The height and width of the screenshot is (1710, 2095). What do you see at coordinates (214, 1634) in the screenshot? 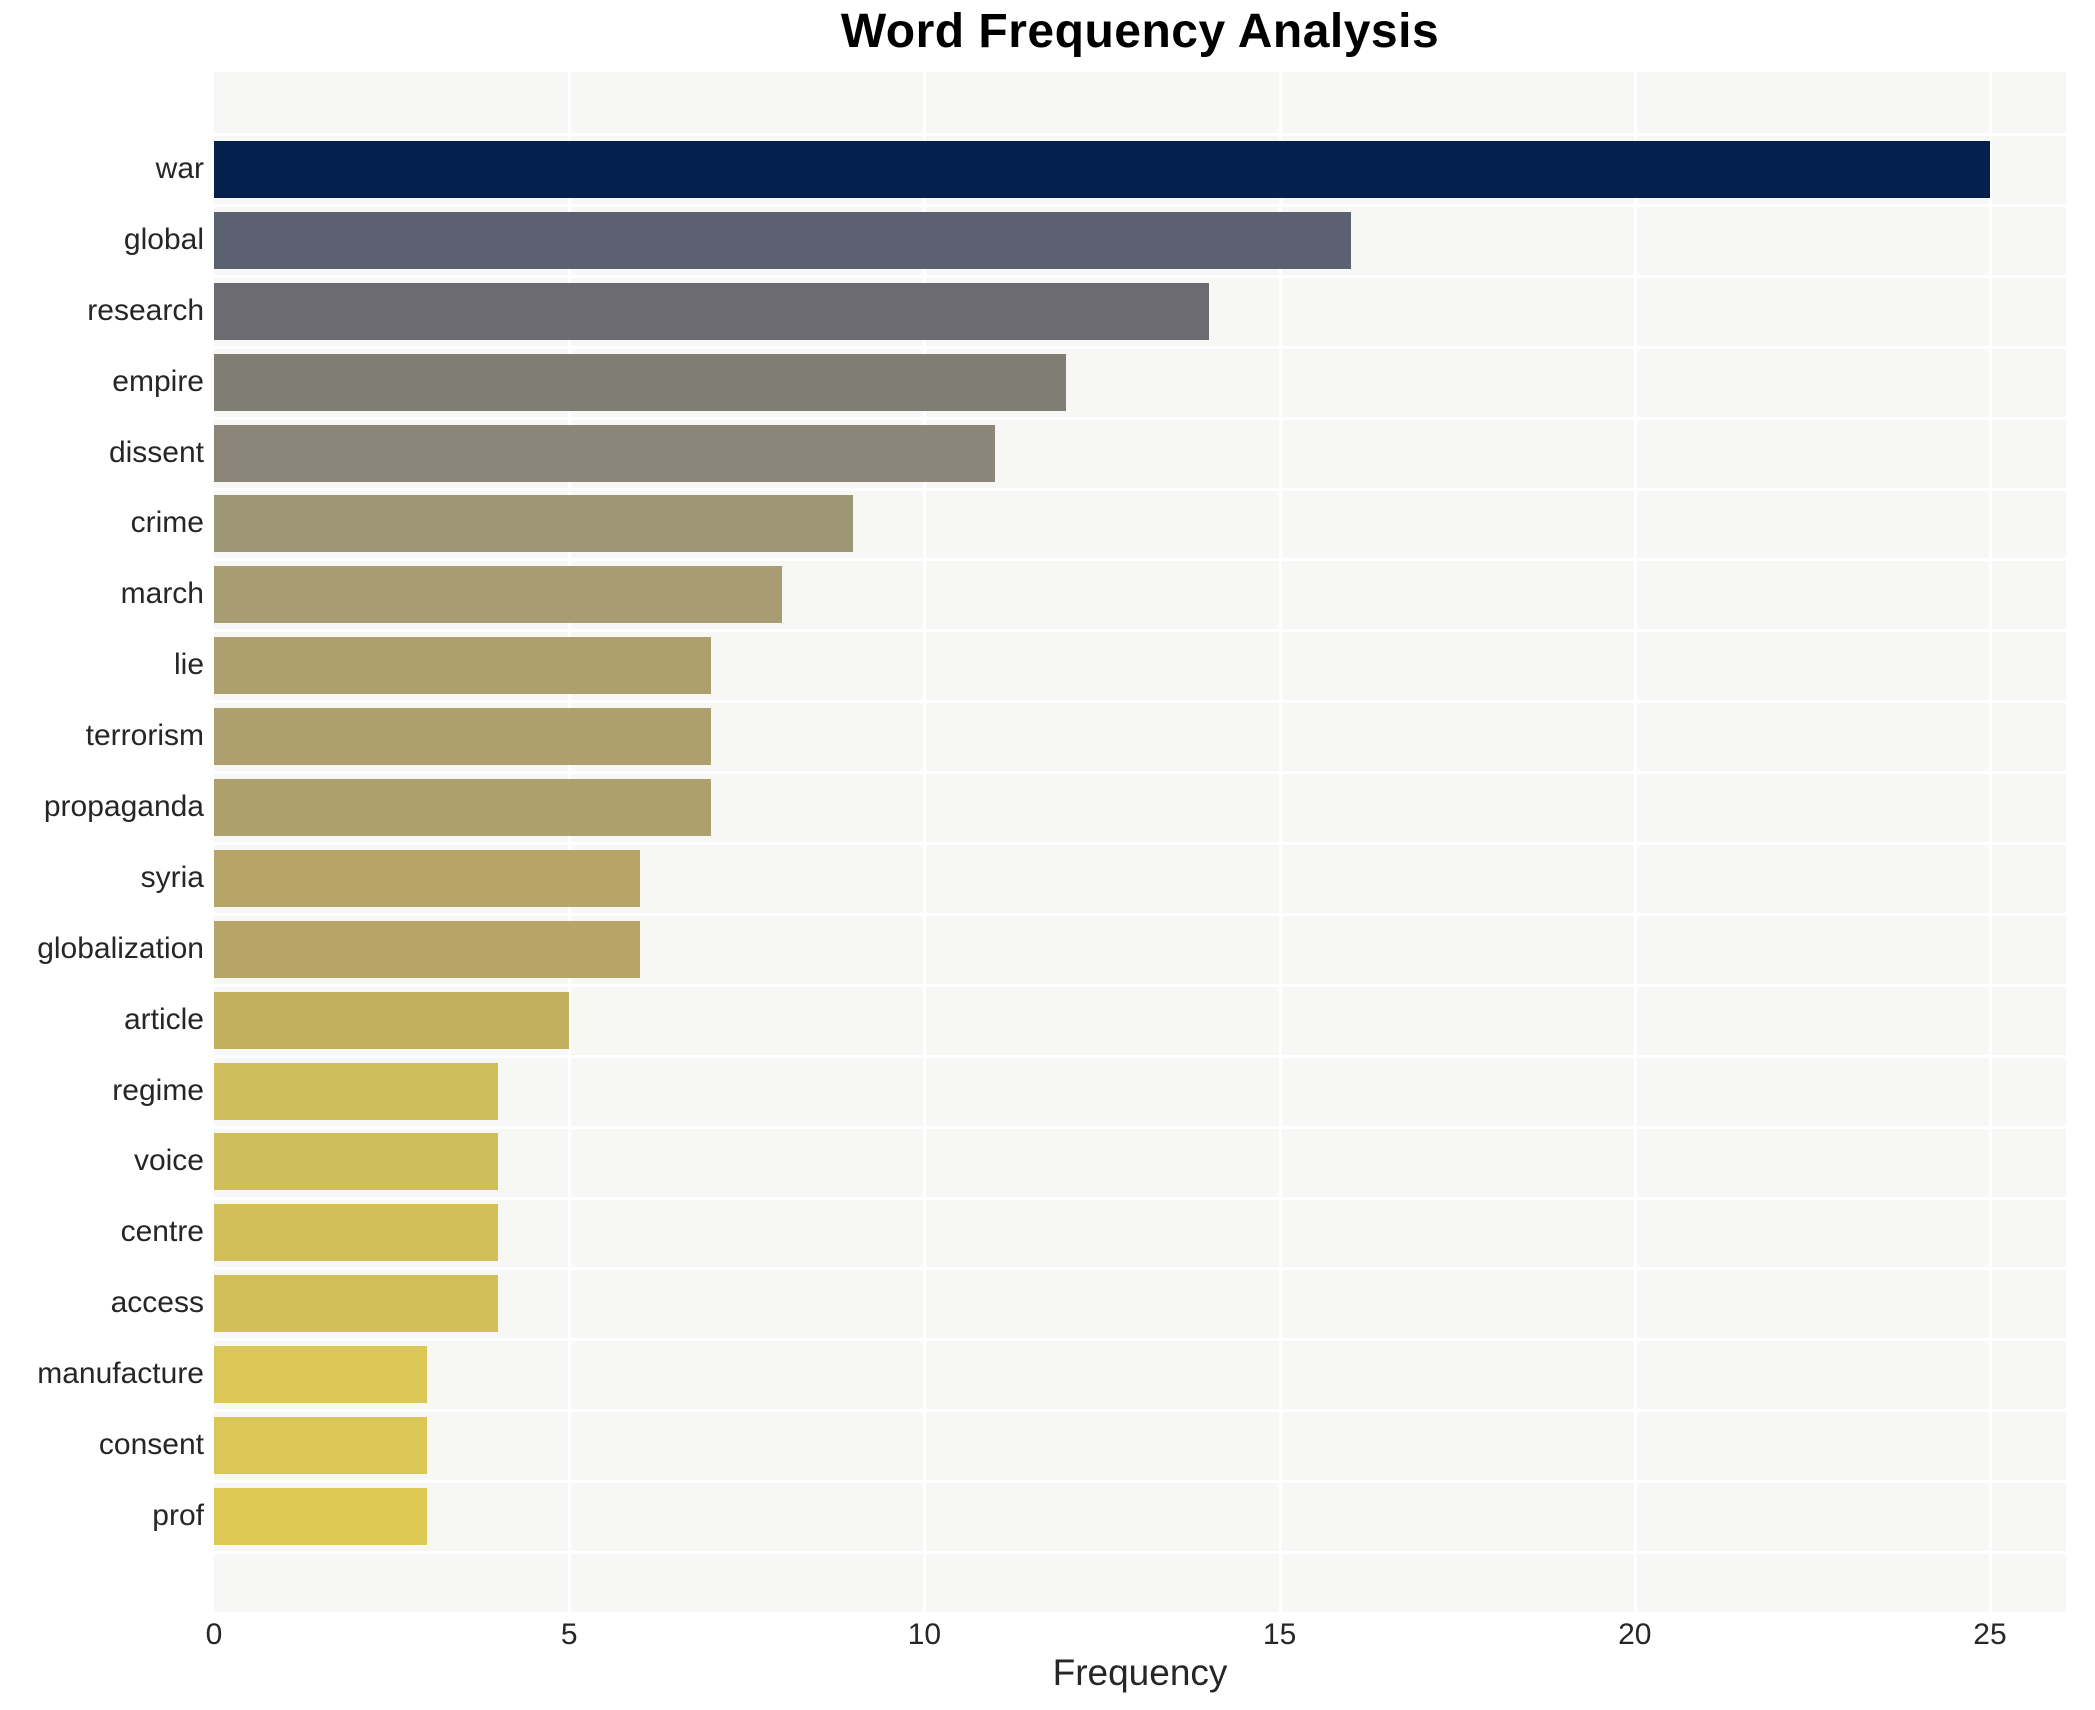
I see `x-tick-label-0: 0` at bounding box center [214, 1634].